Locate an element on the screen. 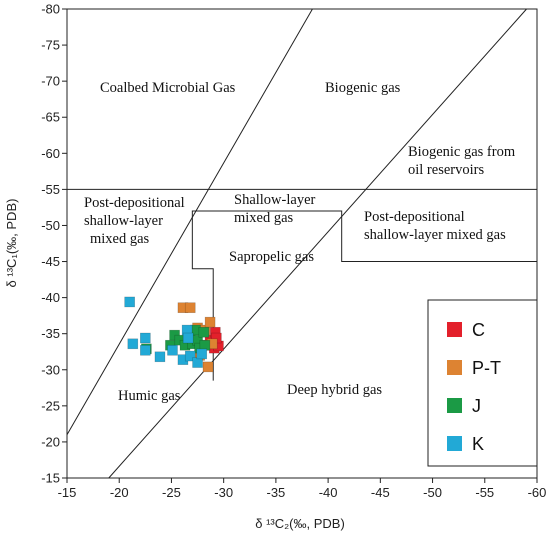 The width and height of the screenshot is (550, 539). x-tick-label: -15 is located at coordinates (67, 492).